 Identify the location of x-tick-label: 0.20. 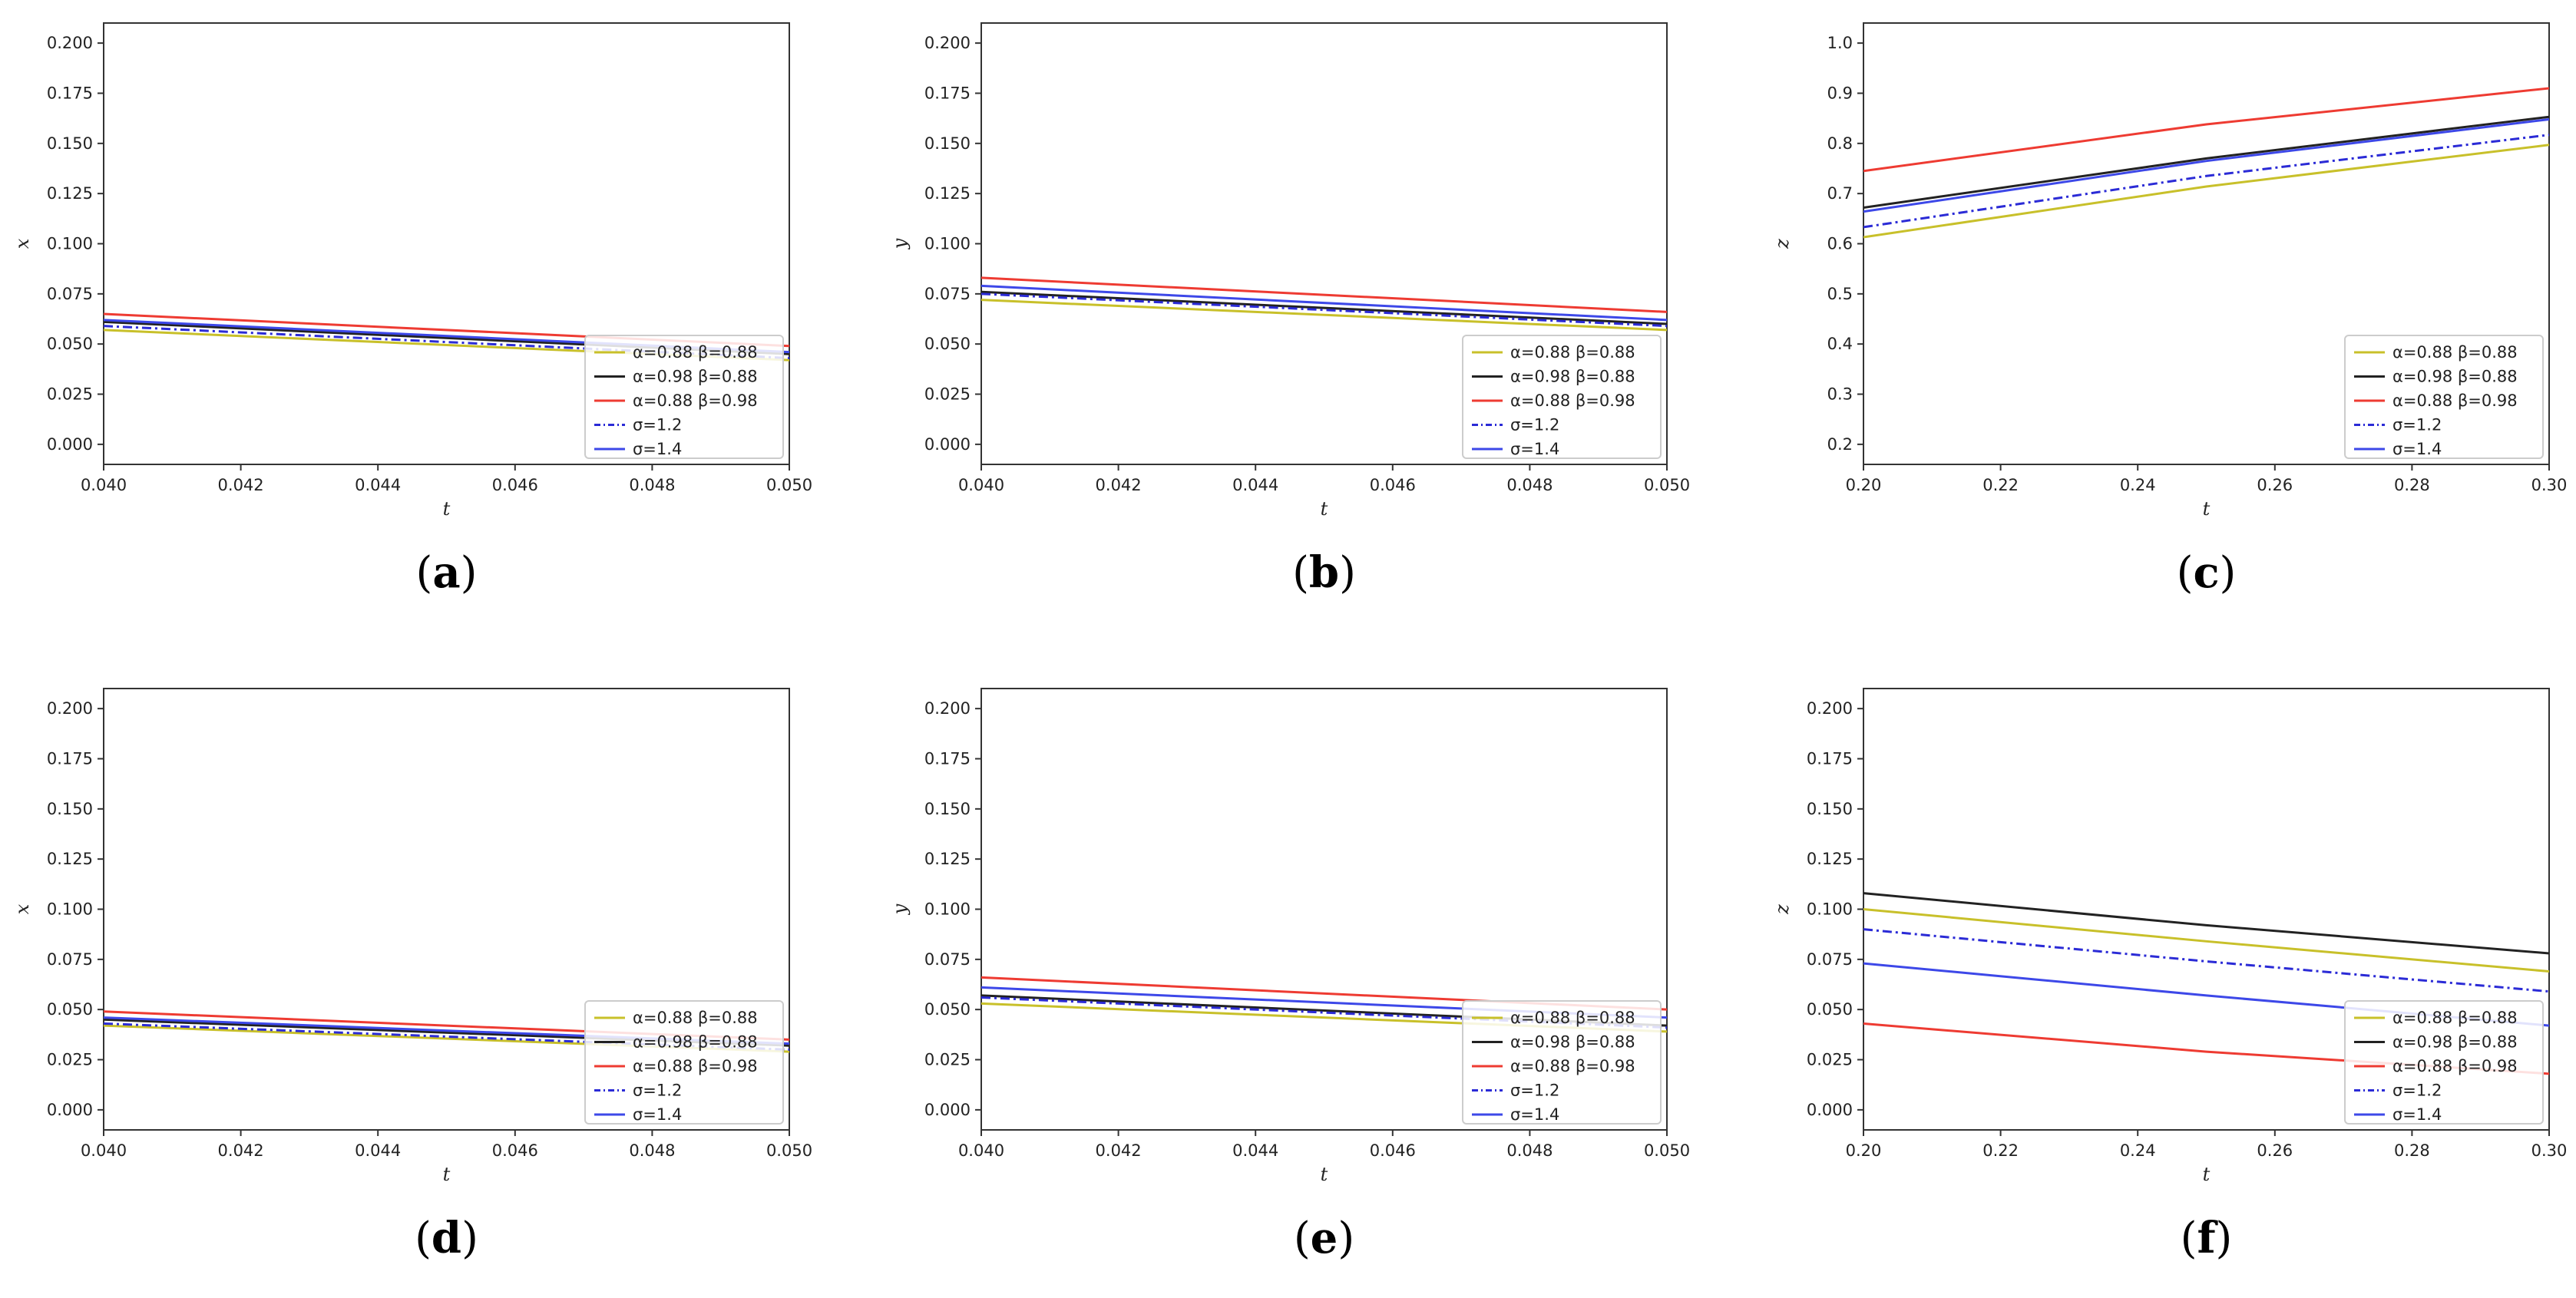
(1864, 485).